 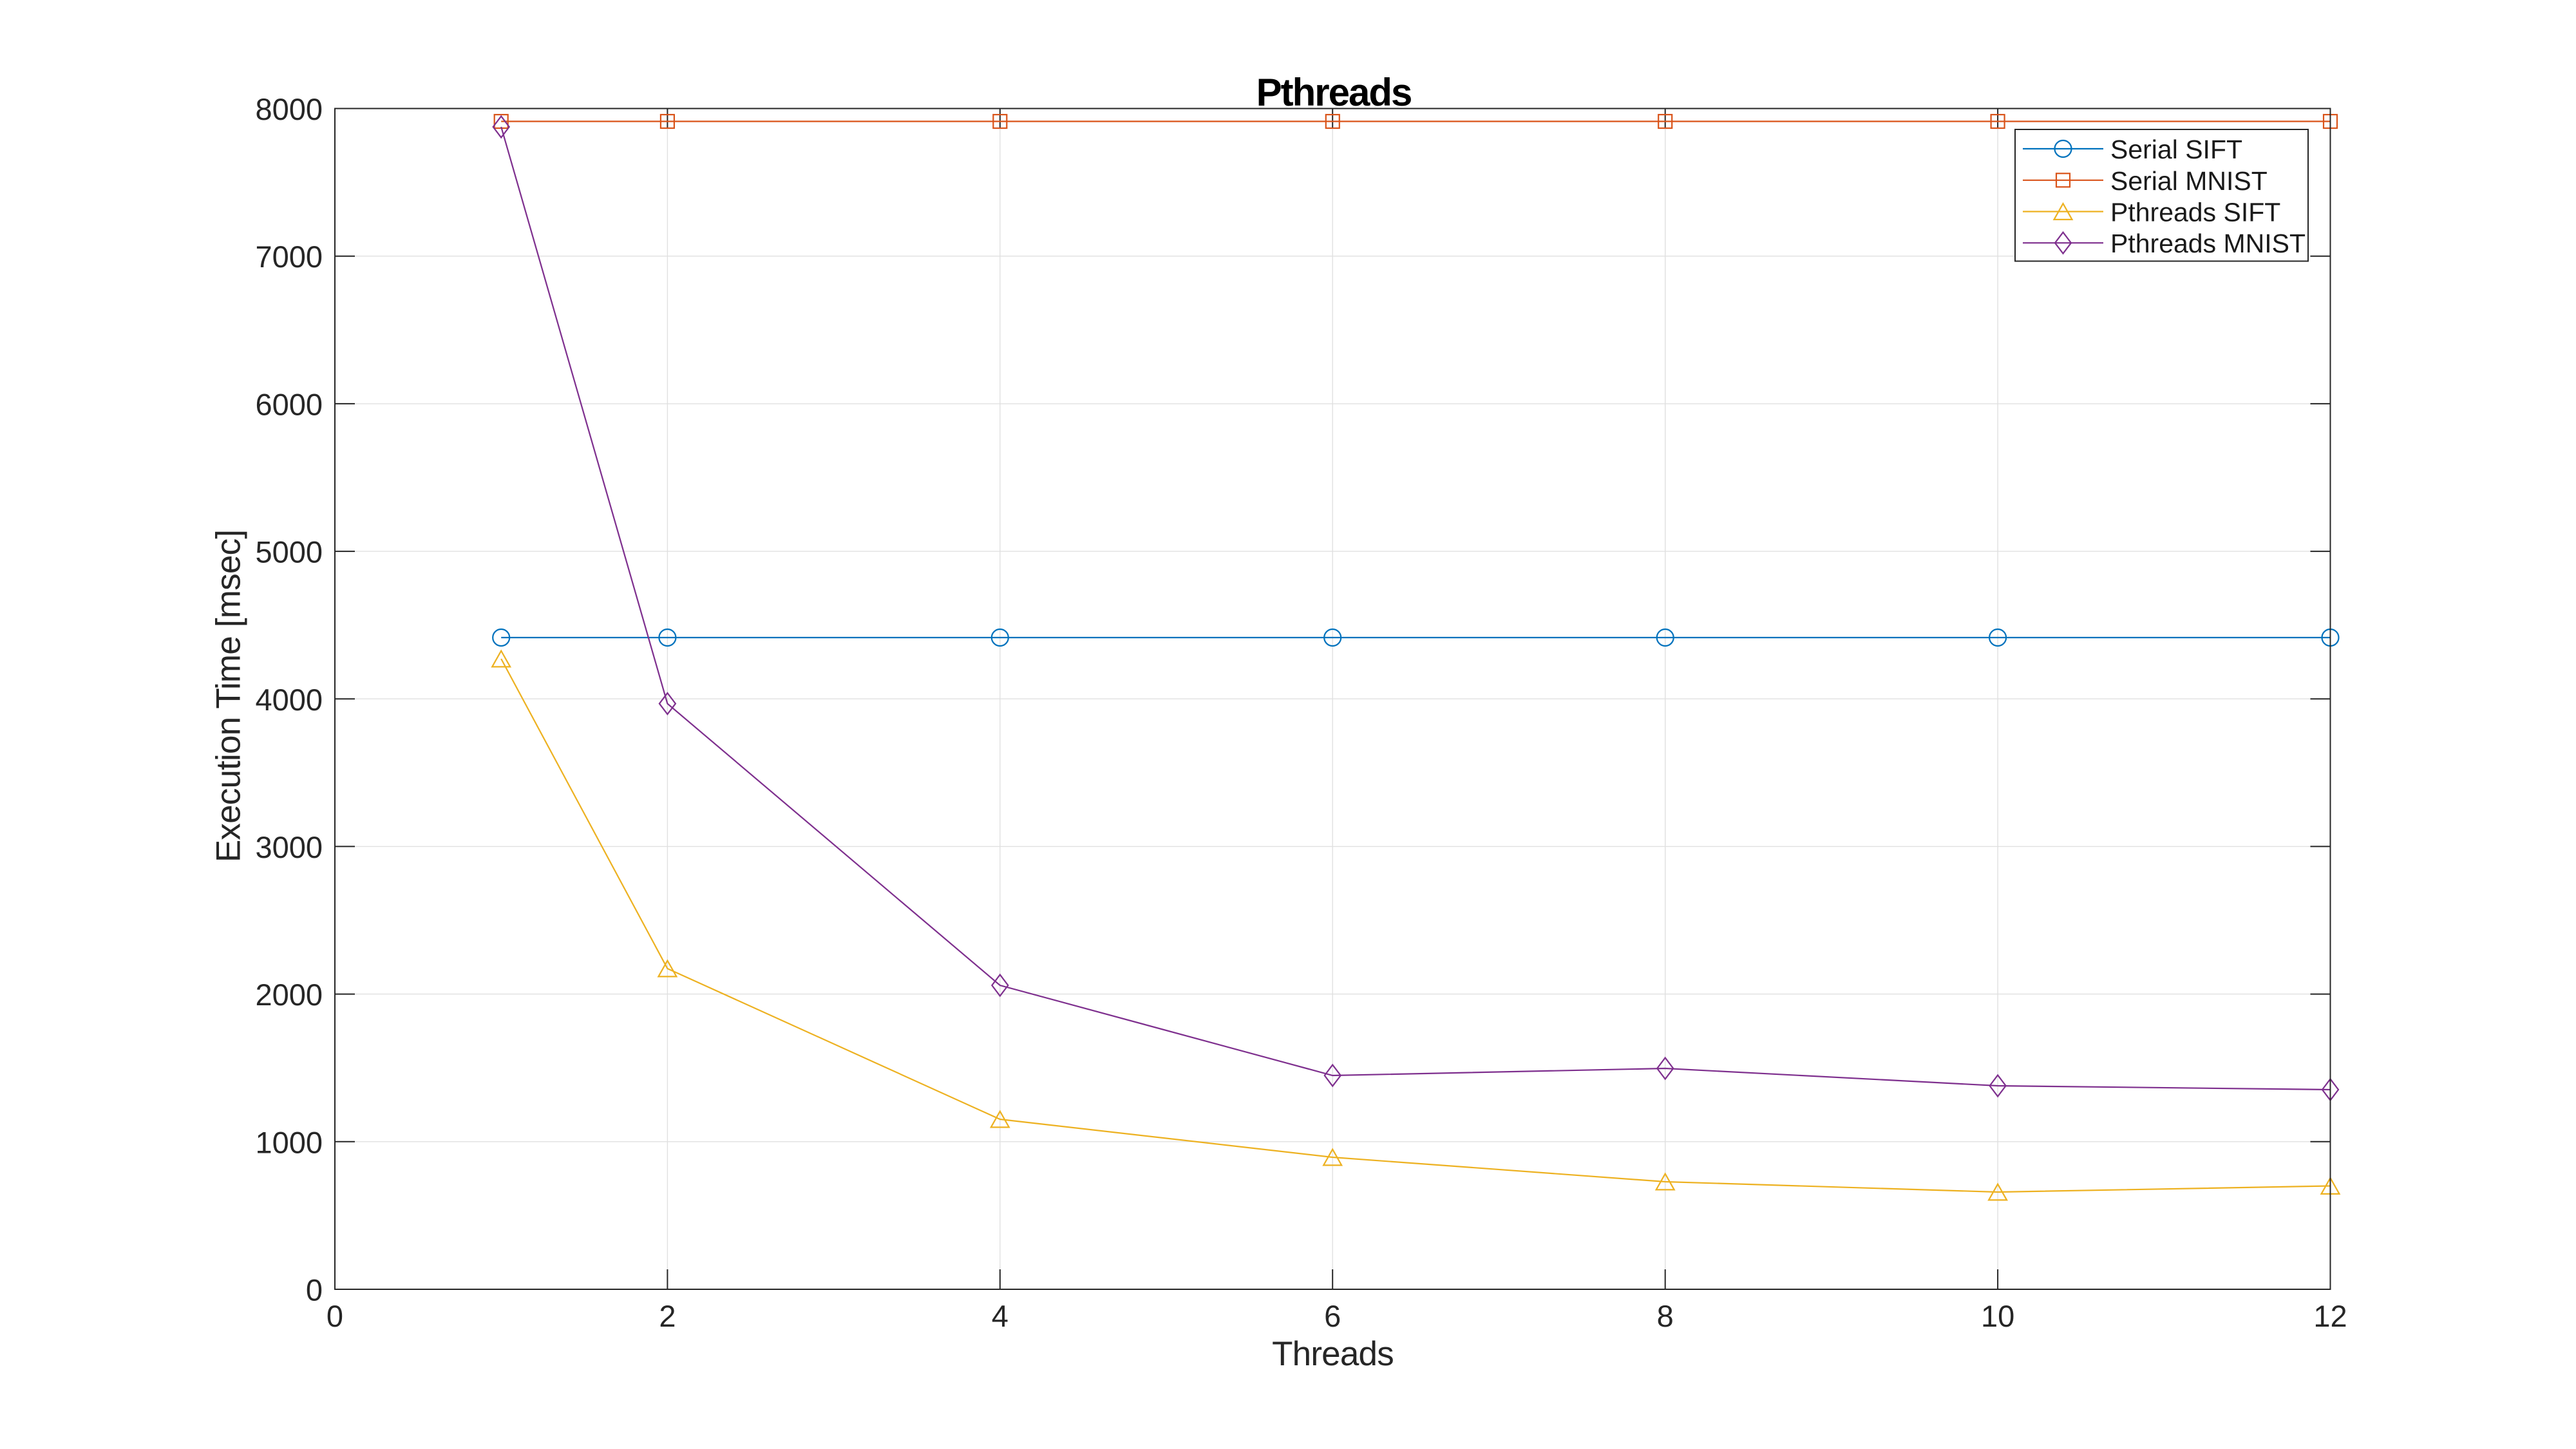 I want to click on svg-text: Threads, so click(x=1333, y=1354).